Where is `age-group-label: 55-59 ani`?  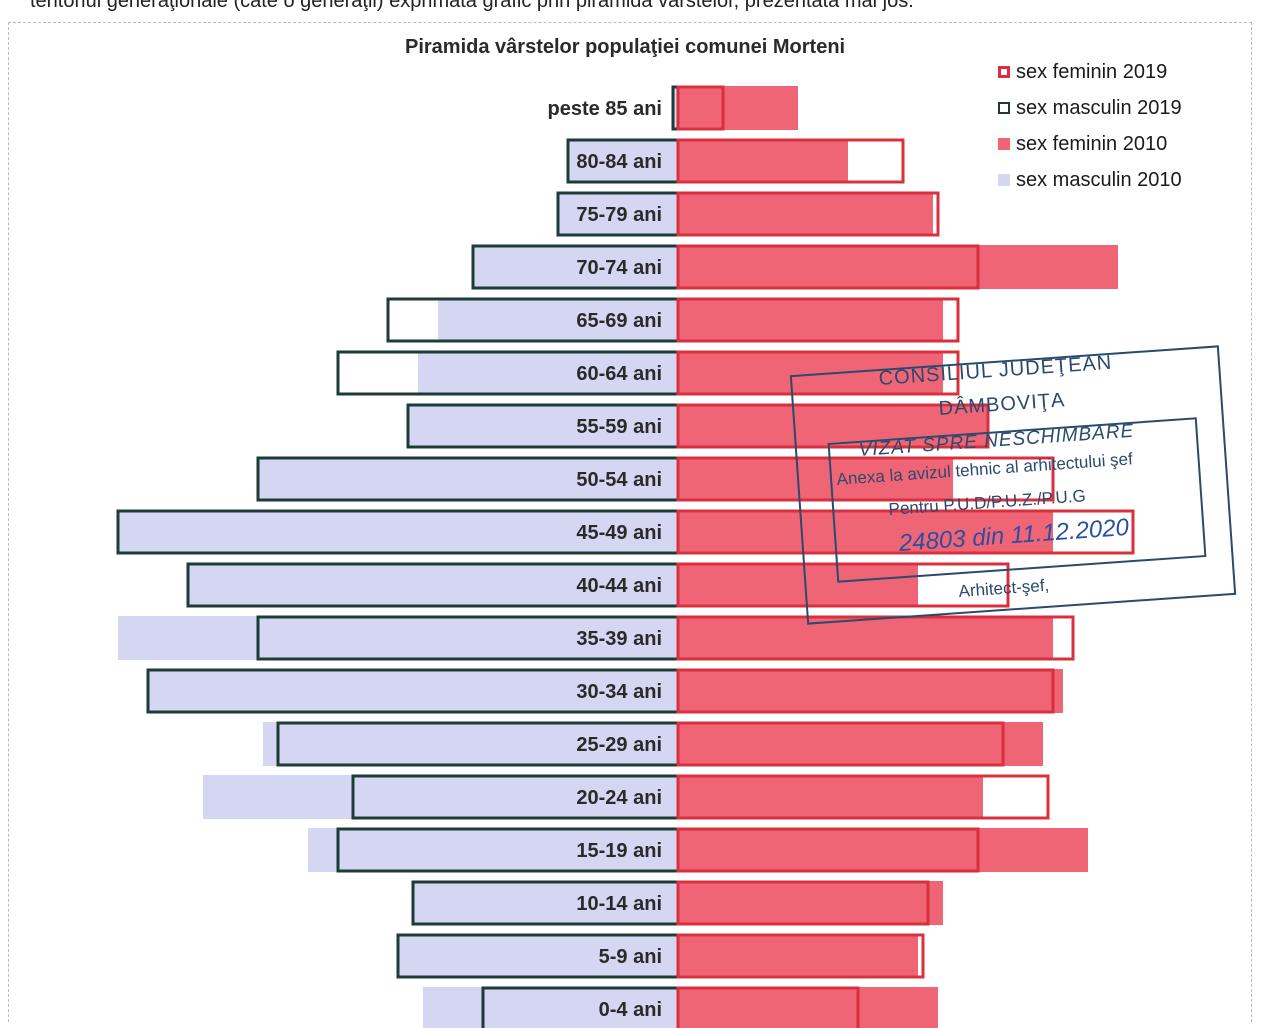
age-group-label: 55-59 ani is located at coordinates (619, 427).